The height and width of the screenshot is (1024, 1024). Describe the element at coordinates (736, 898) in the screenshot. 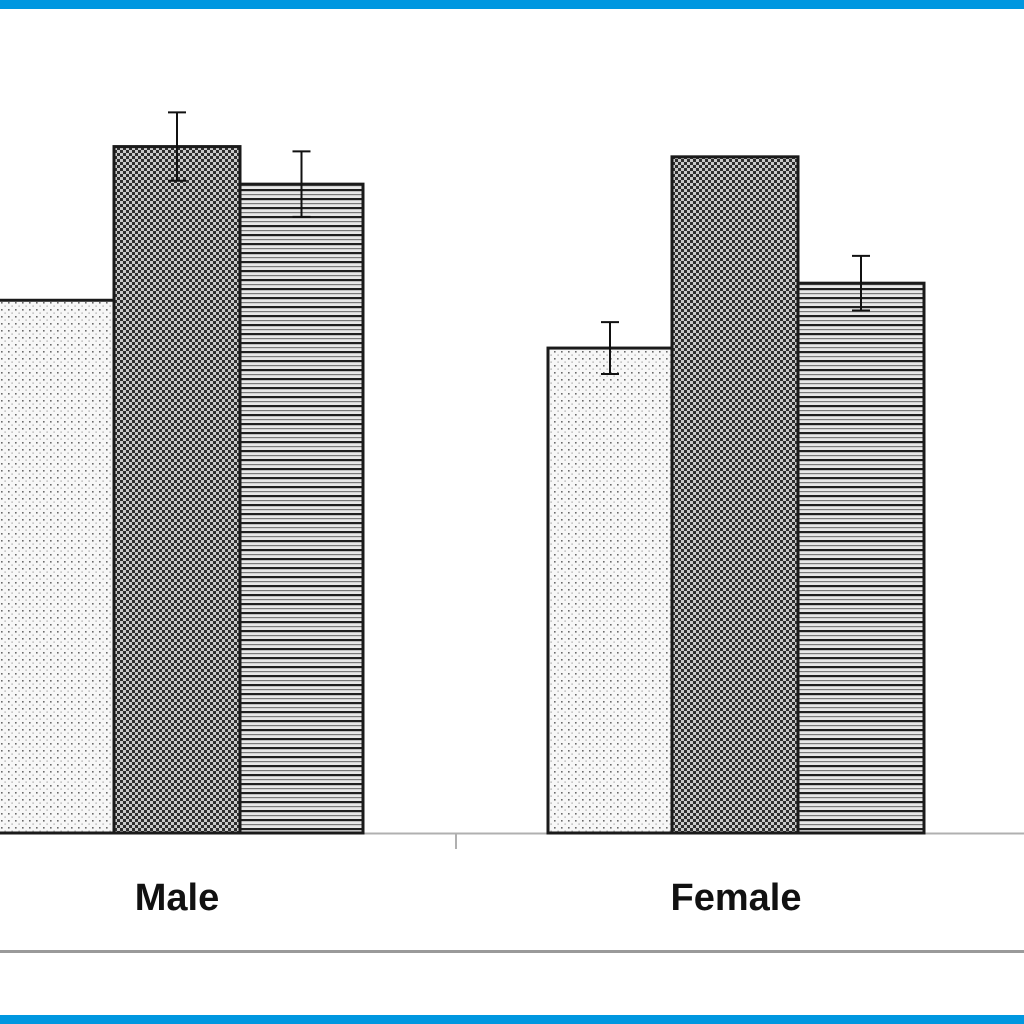

I see `category-label-female: Female` at that location.